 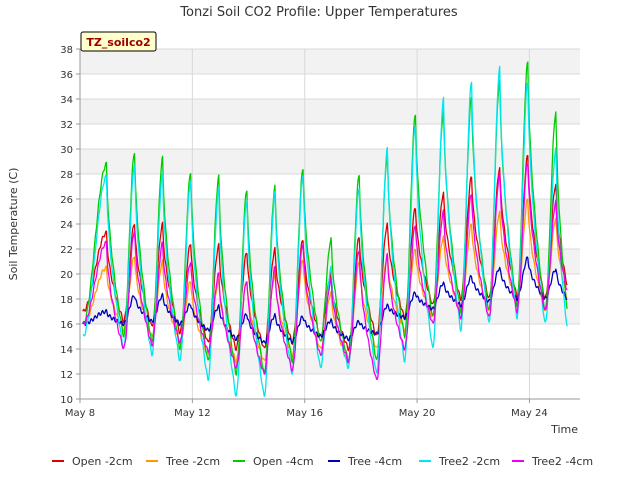 I want to click on x-tick-label: May 24, so click(x=529, y=413).